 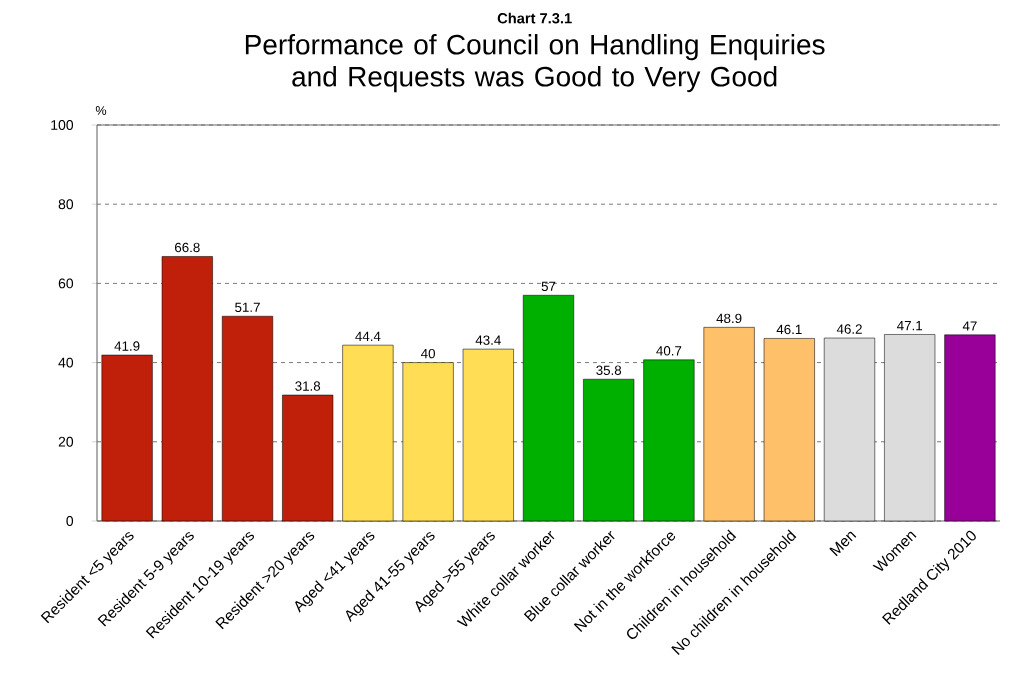 What do you see at coordinates (127, 346) in the screenshot?
I see `data-label: 41.9` at bounding box center [127, 346].